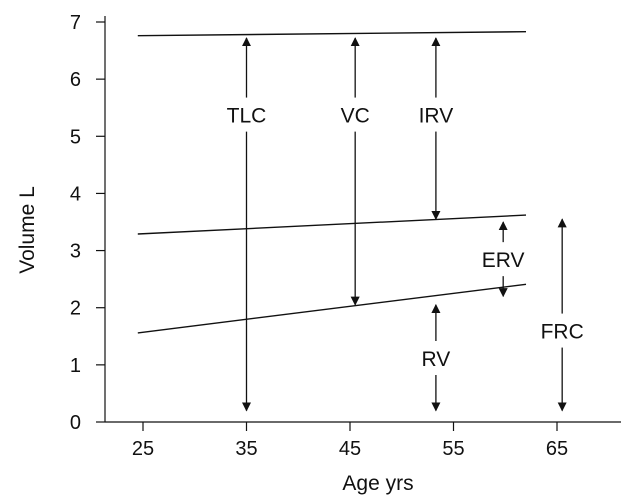  What do you see at coordinates (75, 137) in the screenshot?
I see `y-tick-label: 5` at bounding box center [75, 137].